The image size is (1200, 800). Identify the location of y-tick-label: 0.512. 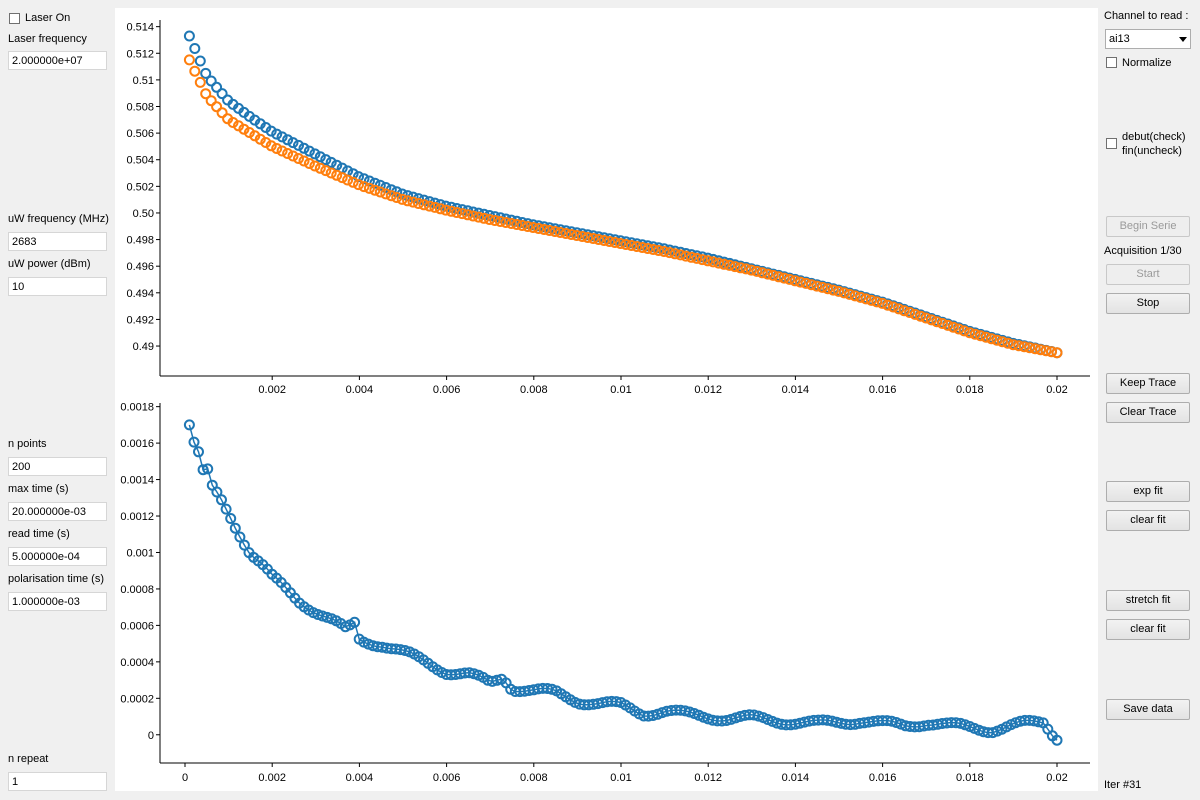
(140, 54).